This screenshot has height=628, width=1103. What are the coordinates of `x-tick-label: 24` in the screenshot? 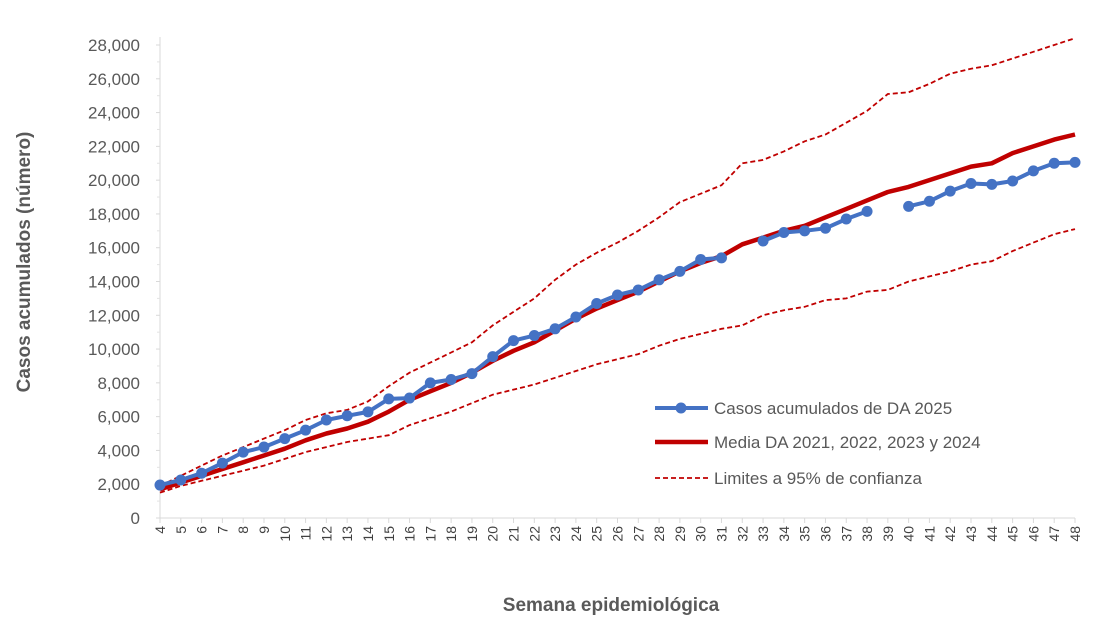 It's located at (576, 534).